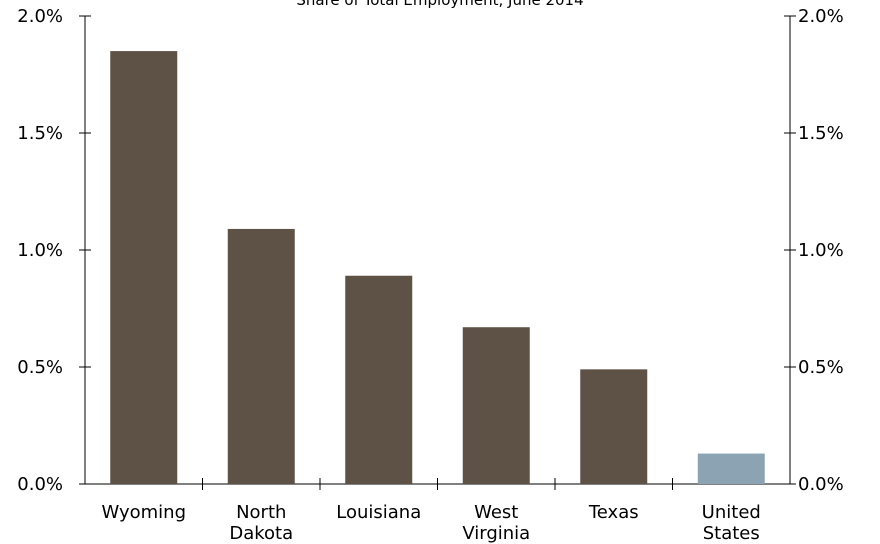 This screenshot has height=544, width=880. I want to click on y-tick-label-left: 0.5%, so click(40, 367).